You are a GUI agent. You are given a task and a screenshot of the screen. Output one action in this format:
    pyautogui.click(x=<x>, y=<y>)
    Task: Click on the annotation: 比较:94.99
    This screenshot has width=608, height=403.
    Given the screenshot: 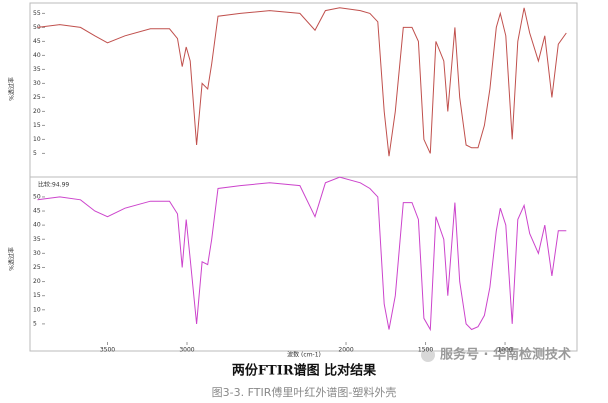 What is the action you would take?
    pyautogui.click(x=53, y=185)
    